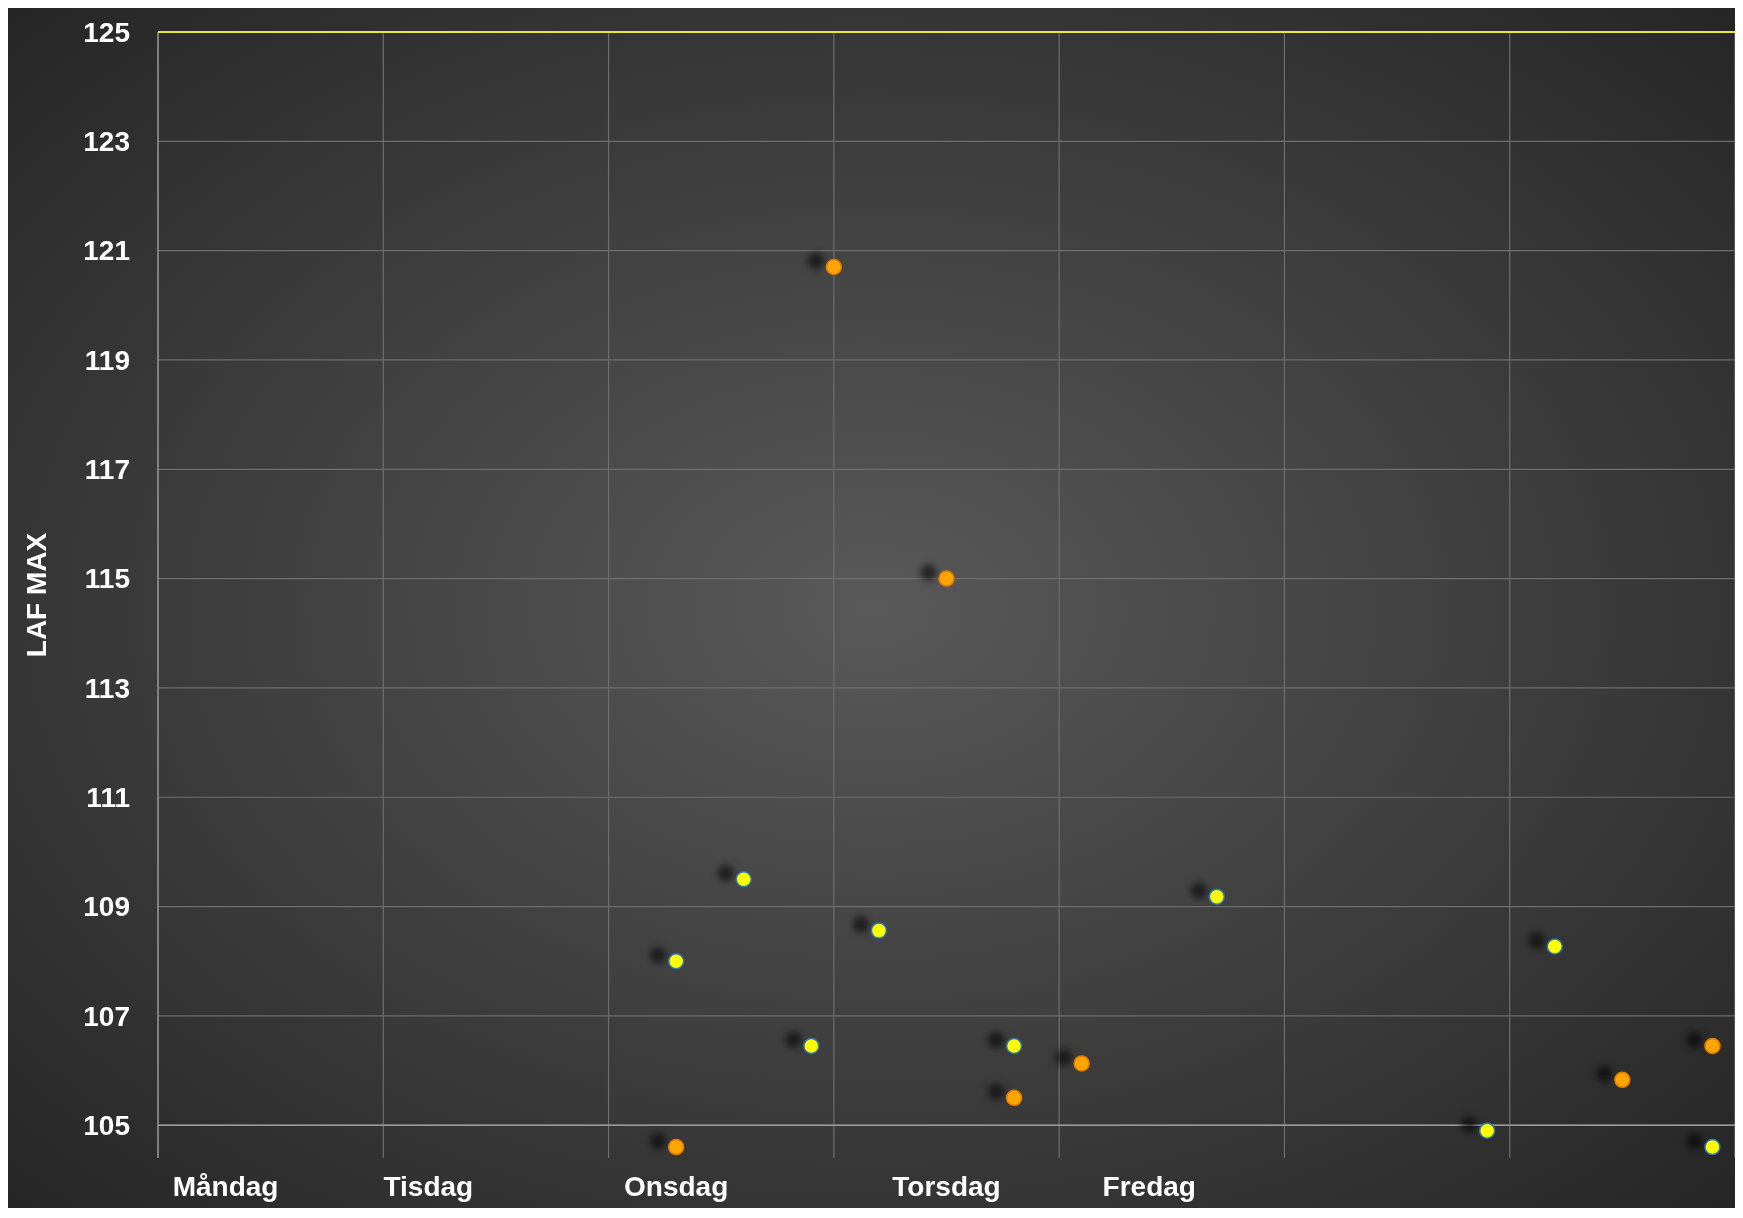 Image resolution: width=1743 pixels, height=1218 pixels. I want to click on y-tick-label: 119, so click(107, 360).